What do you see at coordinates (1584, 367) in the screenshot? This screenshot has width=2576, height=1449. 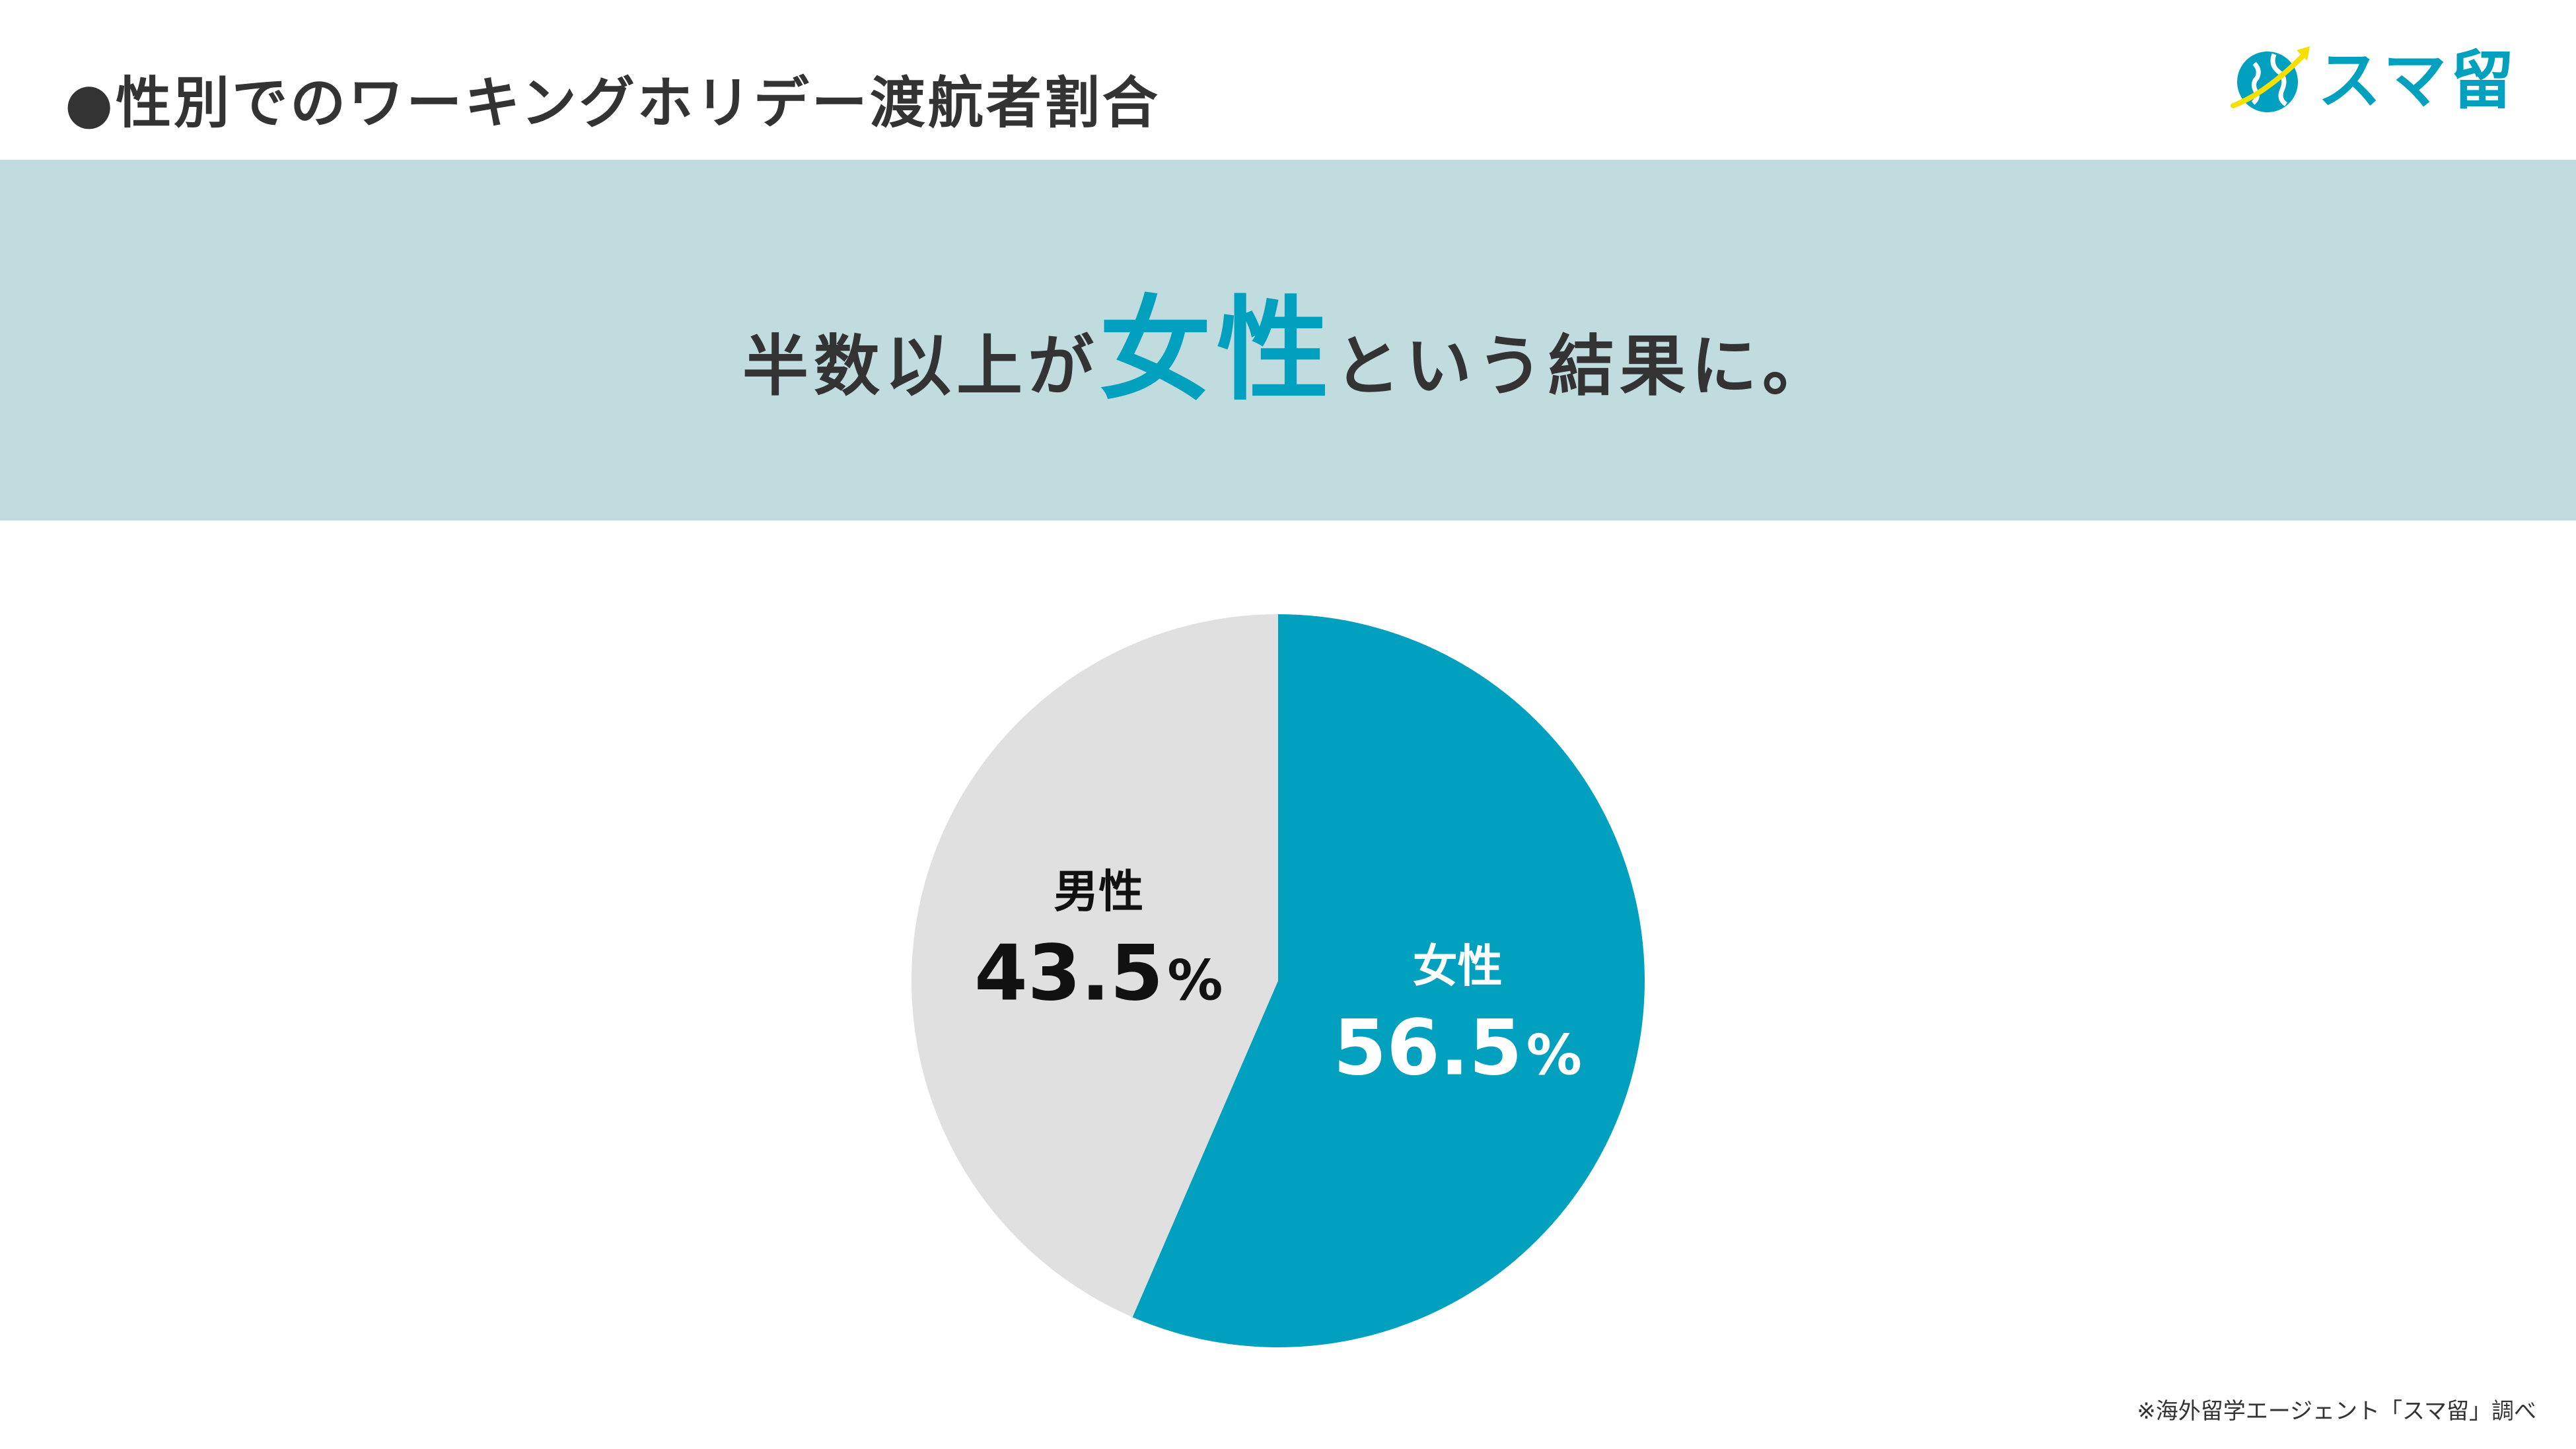 I see `headline-suffix: という結果に。` at bounding box center [1584, 367].